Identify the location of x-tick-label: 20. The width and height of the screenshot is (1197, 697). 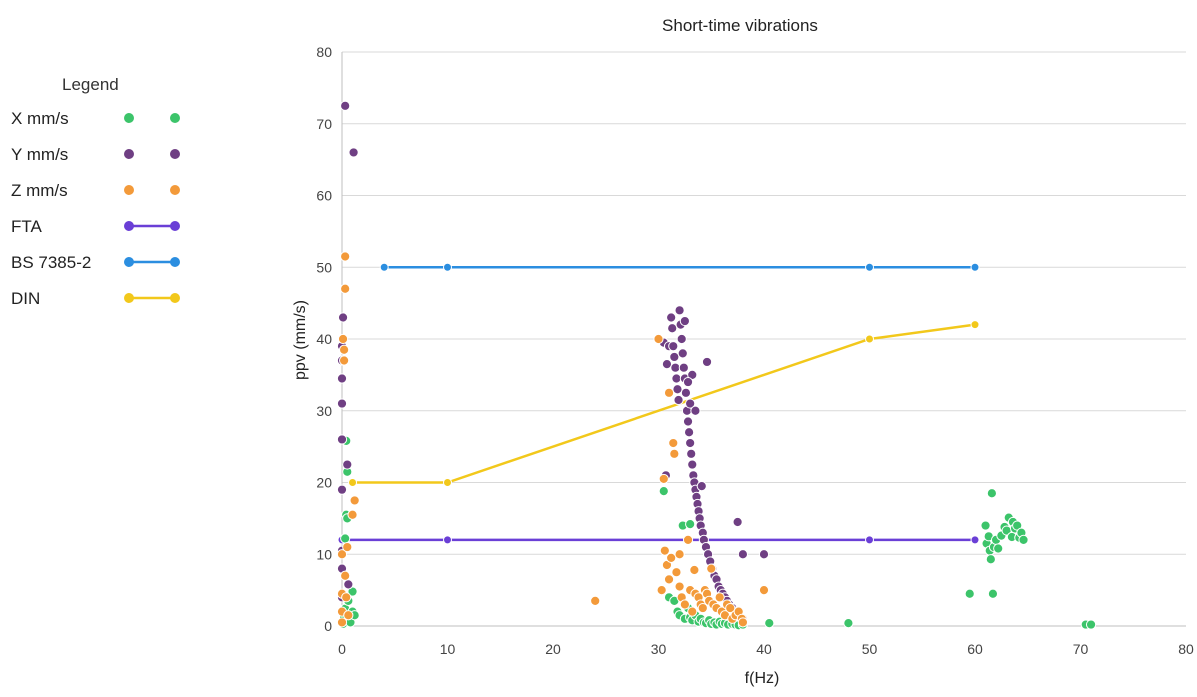
(553, 649).